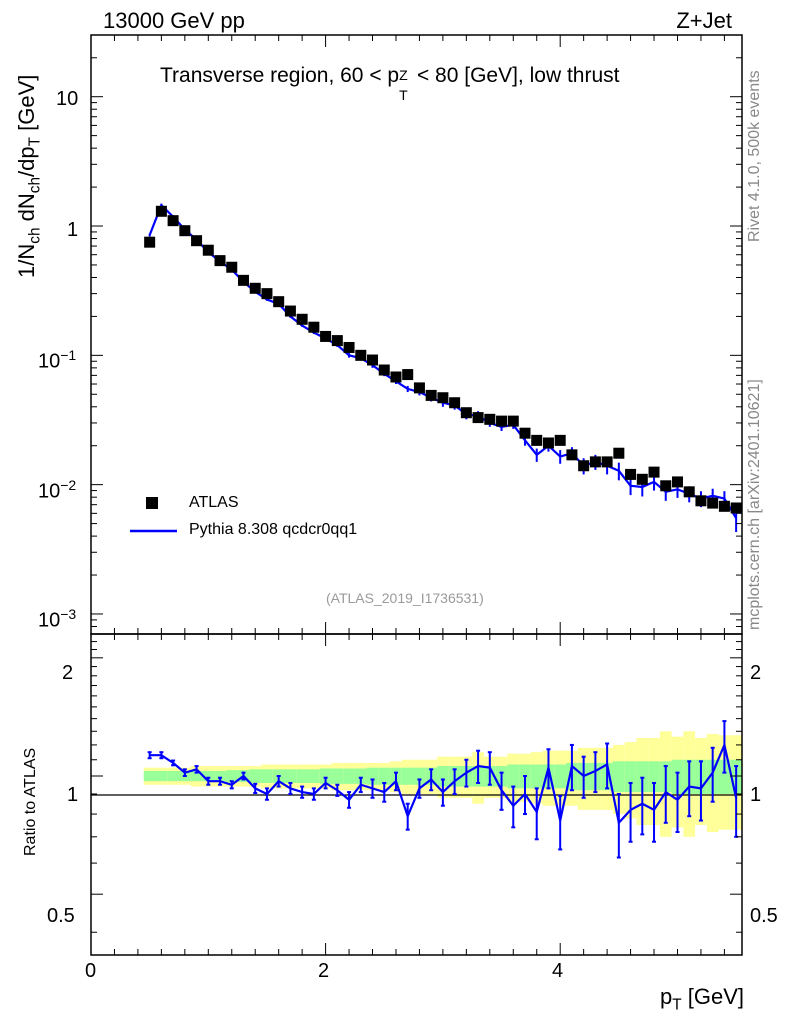 This screenshot has width=786, height=1024. Describe the element at coordinates (764, 916) in the screenshot. I see `ratio-tick-label-0.5-right: 0.5` at that location.